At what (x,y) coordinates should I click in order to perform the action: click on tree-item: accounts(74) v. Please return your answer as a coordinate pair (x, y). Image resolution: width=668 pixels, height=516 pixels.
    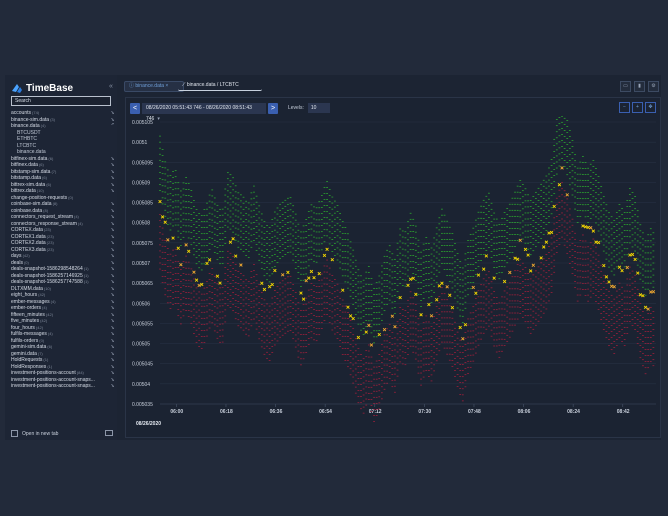
    Looking at the image, I should click on (62, 113).